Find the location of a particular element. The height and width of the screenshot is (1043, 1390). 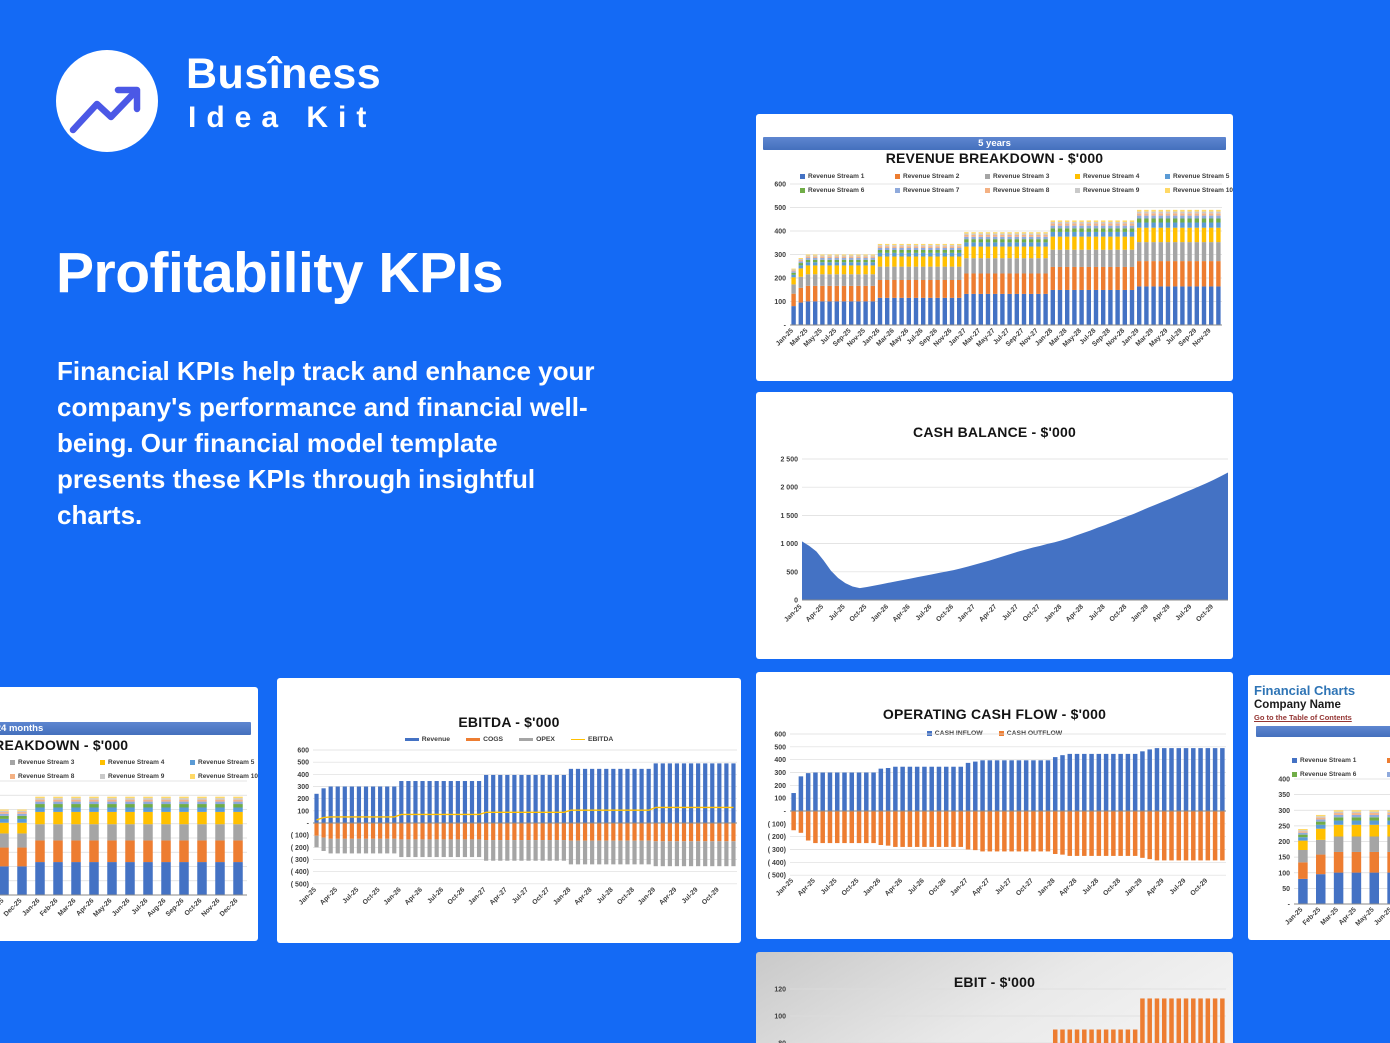

svg-text: Sep-26 is located at coordinates (175, 907).